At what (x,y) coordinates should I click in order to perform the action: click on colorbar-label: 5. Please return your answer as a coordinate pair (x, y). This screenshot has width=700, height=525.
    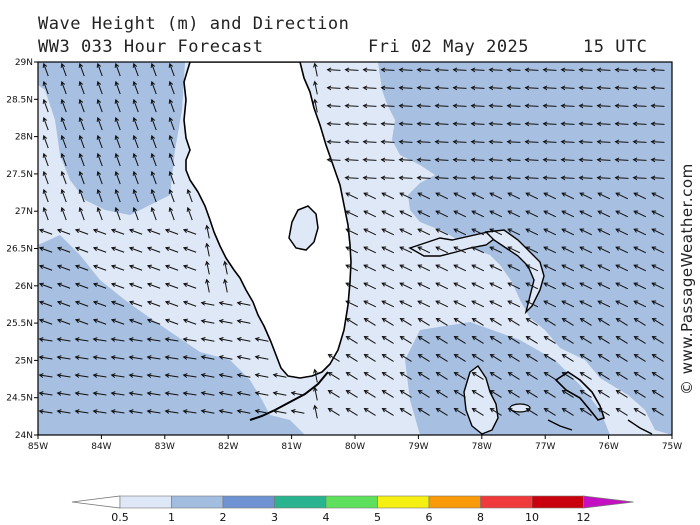
    Looking at the image, I should click on (377, 517).